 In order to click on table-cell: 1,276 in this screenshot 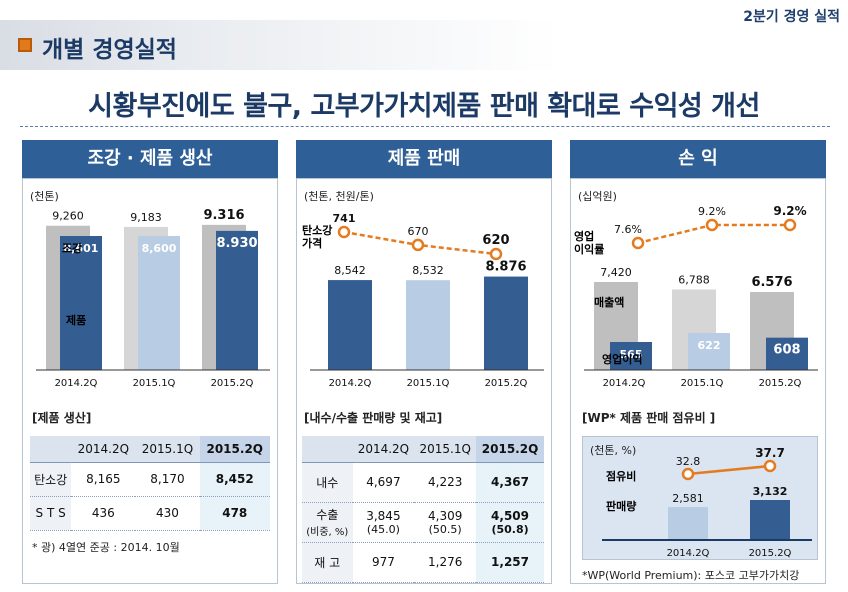, I will do `click(445, 562)`.